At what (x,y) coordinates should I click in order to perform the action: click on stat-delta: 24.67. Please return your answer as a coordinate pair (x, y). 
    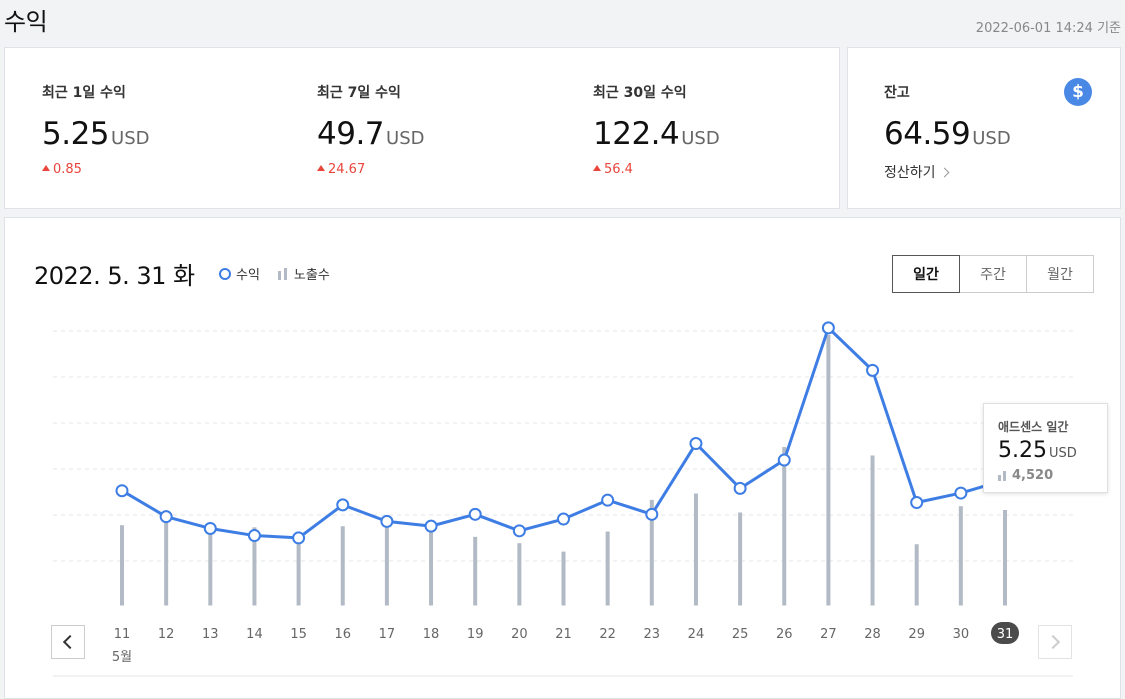
    Looking at the image, I should click on (371, 169).